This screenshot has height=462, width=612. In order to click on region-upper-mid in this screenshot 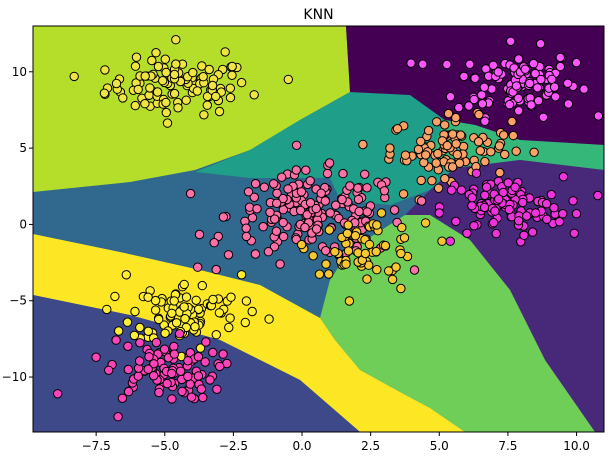, I will do `click(320, 135)`.